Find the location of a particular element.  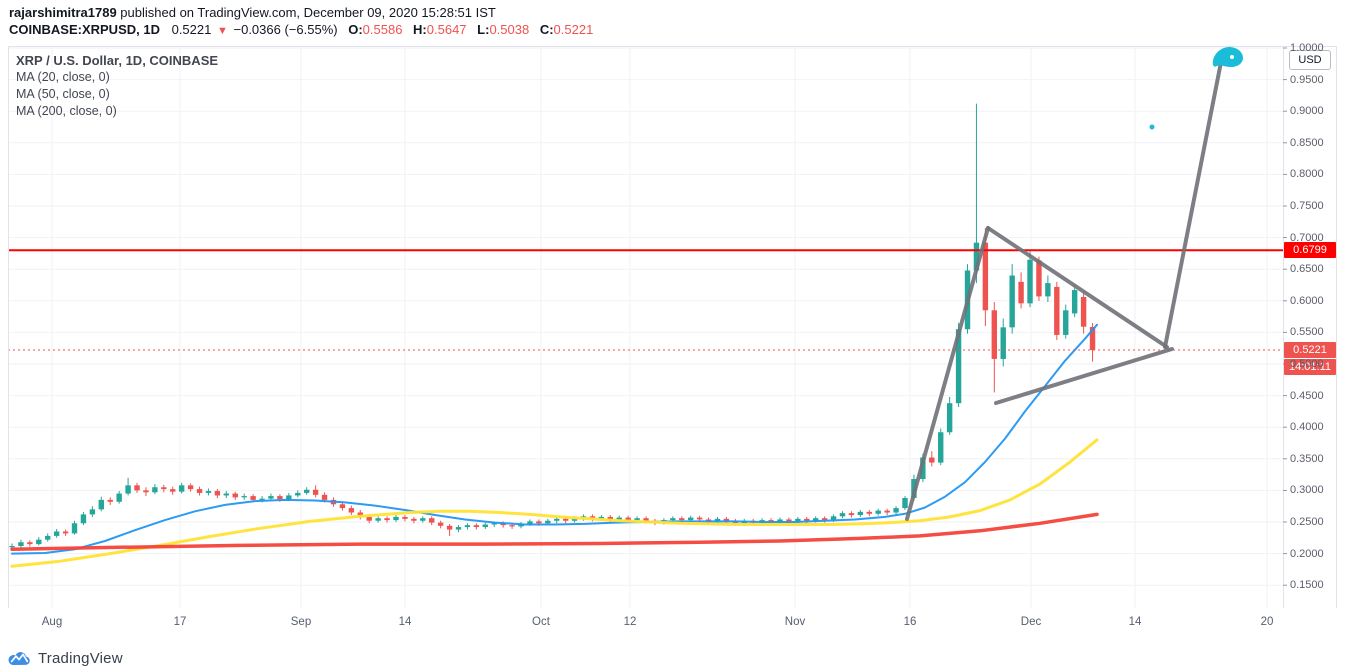

price-tick-label: 0.5500 is located at coordinates (1307, 332).